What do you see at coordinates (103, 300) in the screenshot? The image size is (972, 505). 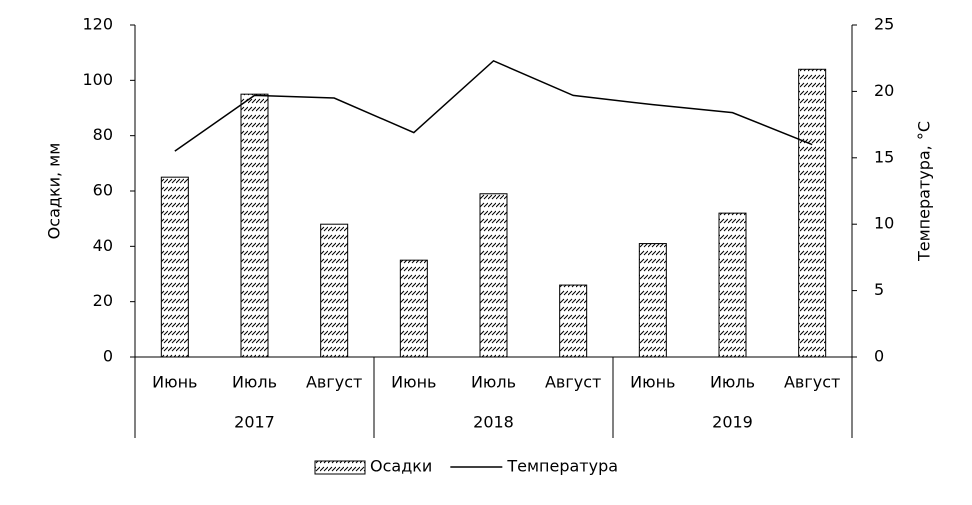 I see `y-tick-label: 20` at bounding box center [103, 300].